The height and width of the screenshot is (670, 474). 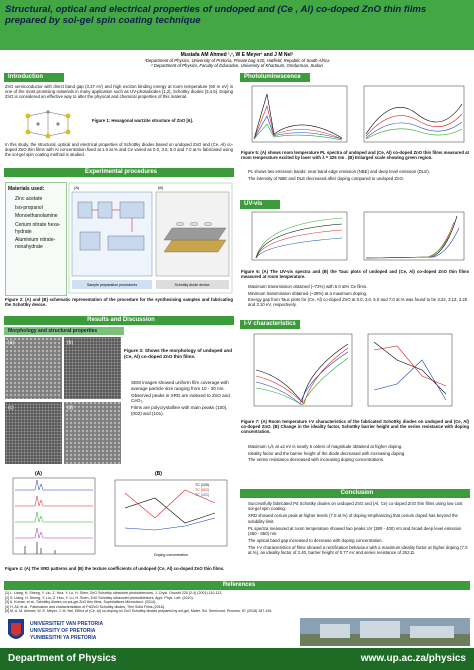 What do you see at coordinates (48, 124) in the screenshot?
I see `crystal-figure` at bounding box center [48, 124].